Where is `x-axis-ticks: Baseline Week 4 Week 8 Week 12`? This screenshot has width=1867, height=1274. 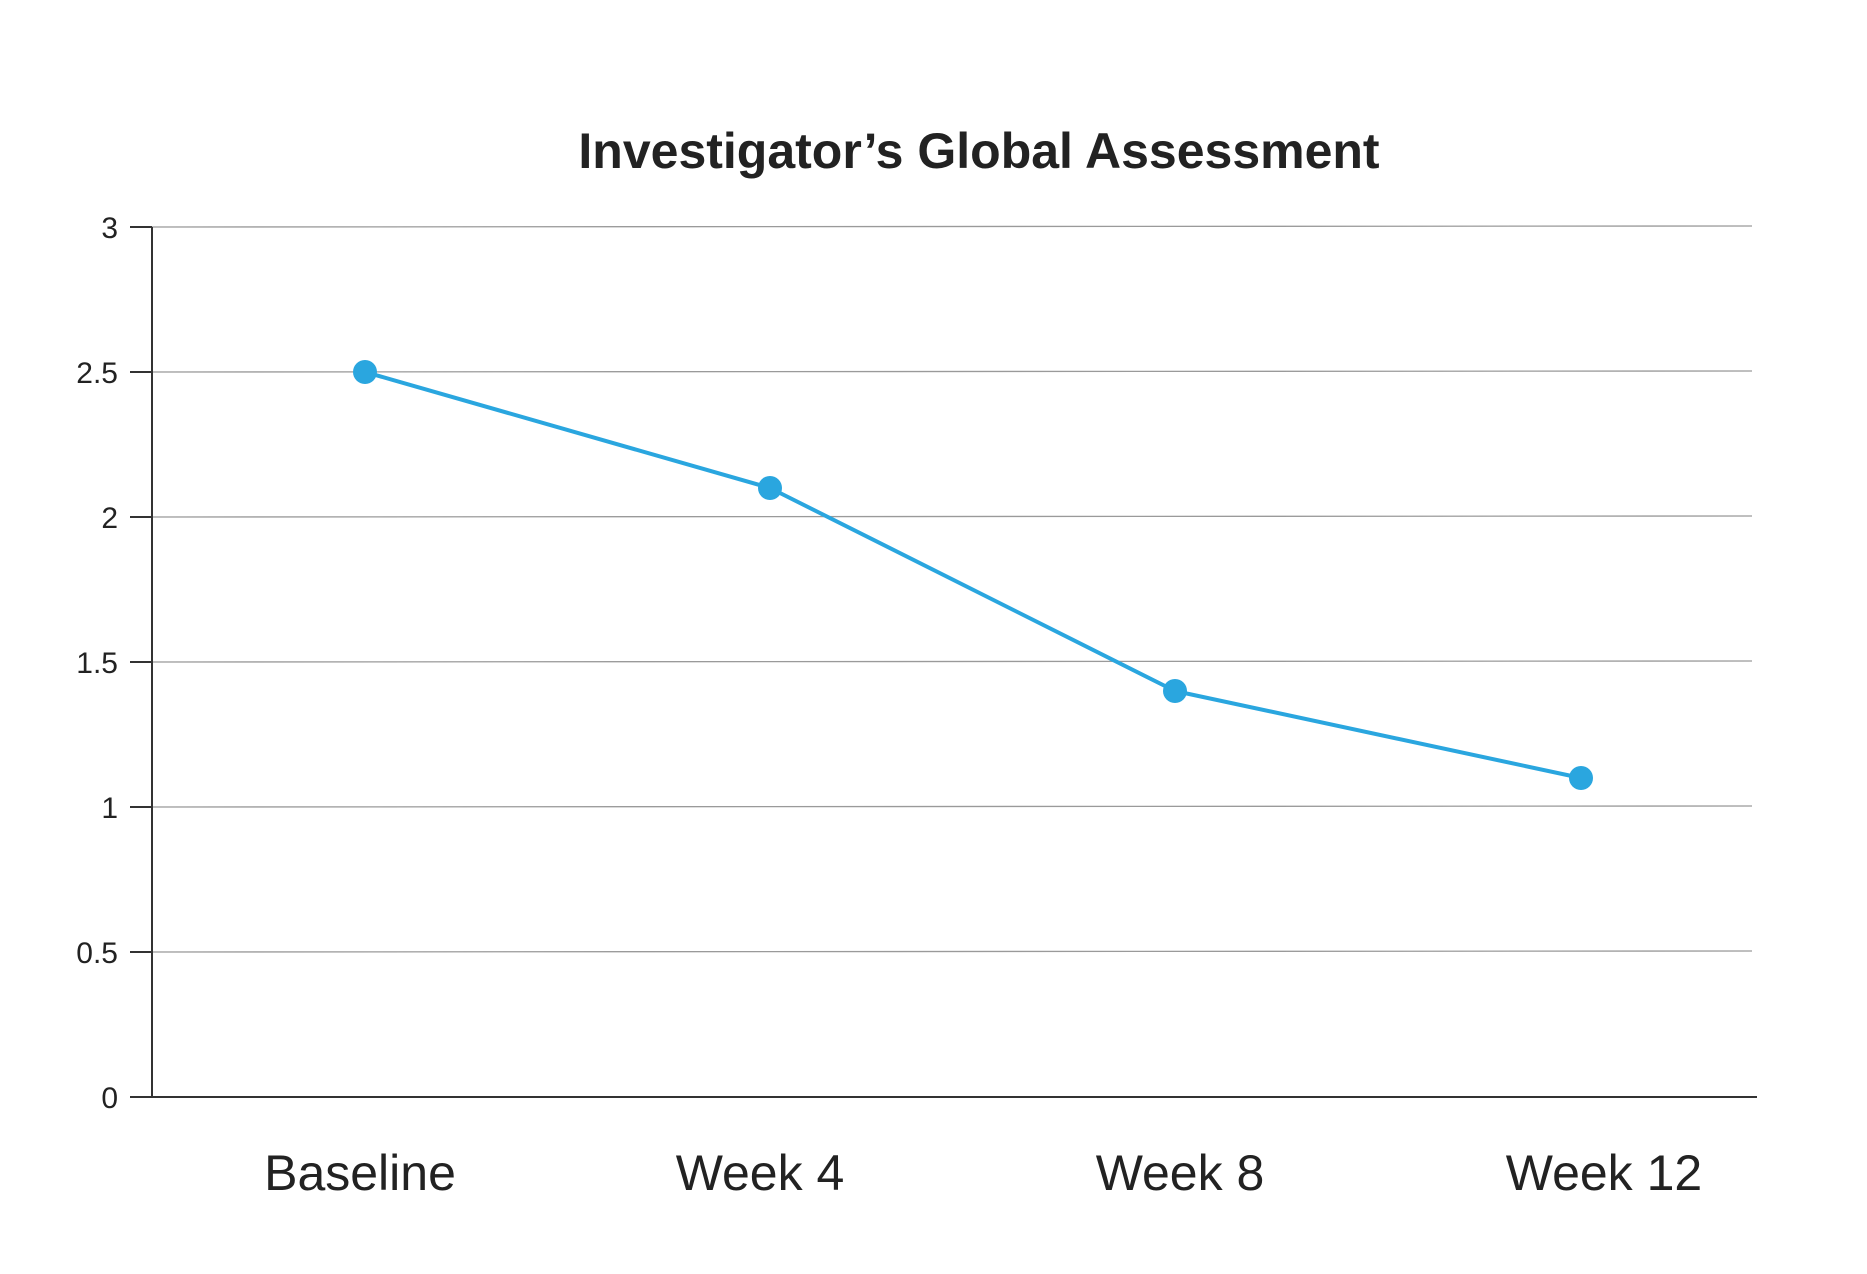 x-axis-ticks: Baseline Week 4 Week 8 Week 12 is located at coordinates (983, 1173).